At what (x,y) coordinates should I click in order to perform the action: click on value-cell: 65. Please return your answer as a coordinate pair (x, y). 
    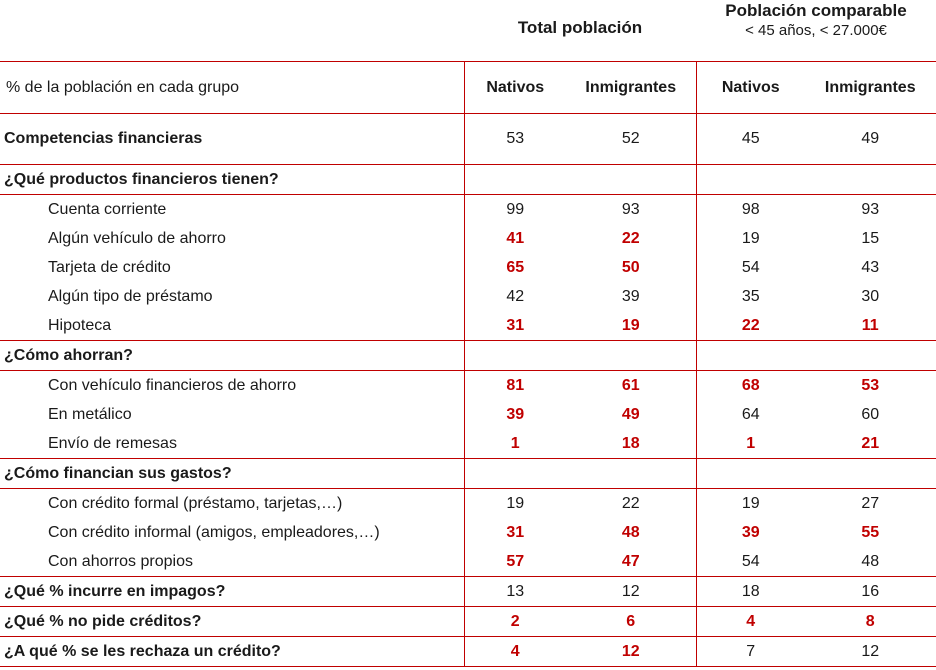
    Looking at the image, I should click on (514, 267).